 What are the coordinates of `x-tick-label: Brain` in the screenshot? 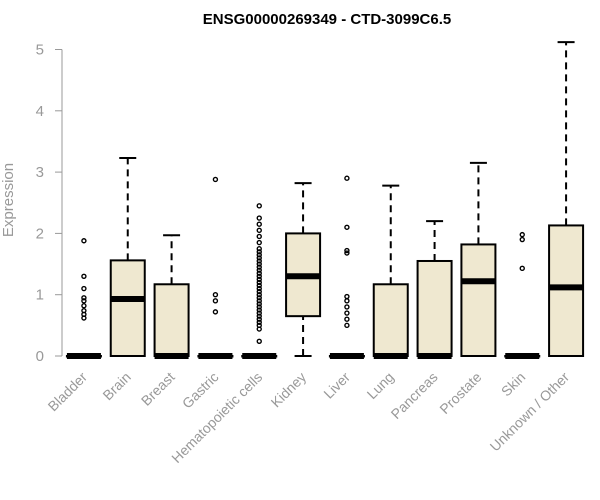 It's located at (116, 386).